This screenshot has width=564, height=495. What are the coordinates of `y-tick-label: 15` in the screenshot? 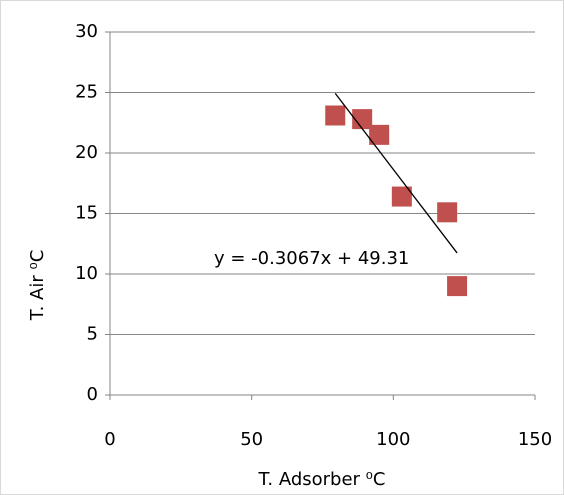 It's located at (86, 213).